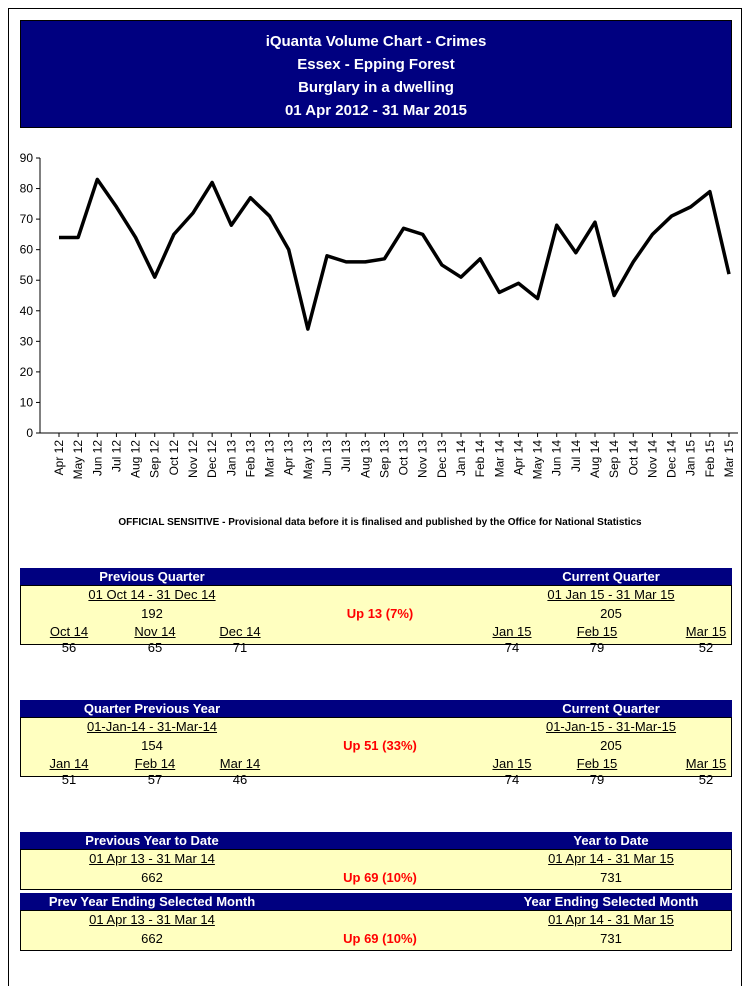  I want to click on left-total: 154, so click(152, 745).